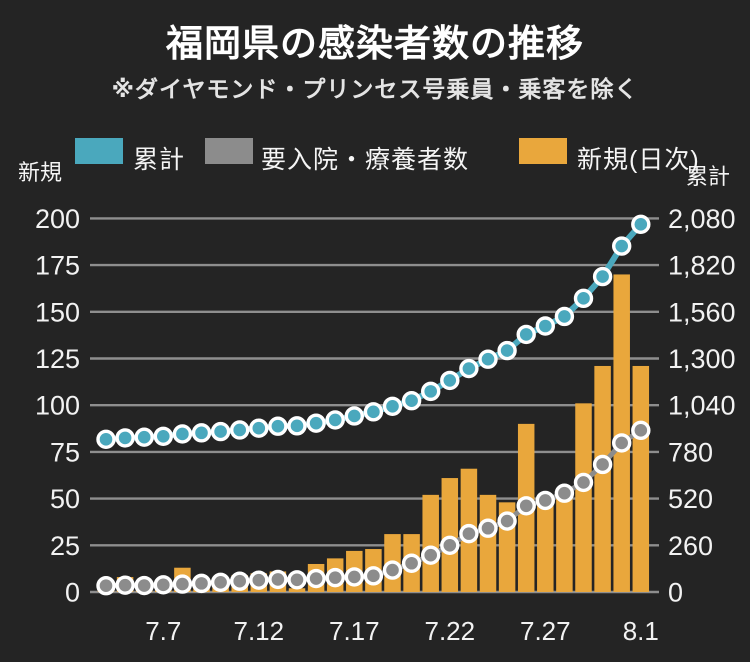  I want to click on y-axis-tick-left: 150, so click(57, 312).